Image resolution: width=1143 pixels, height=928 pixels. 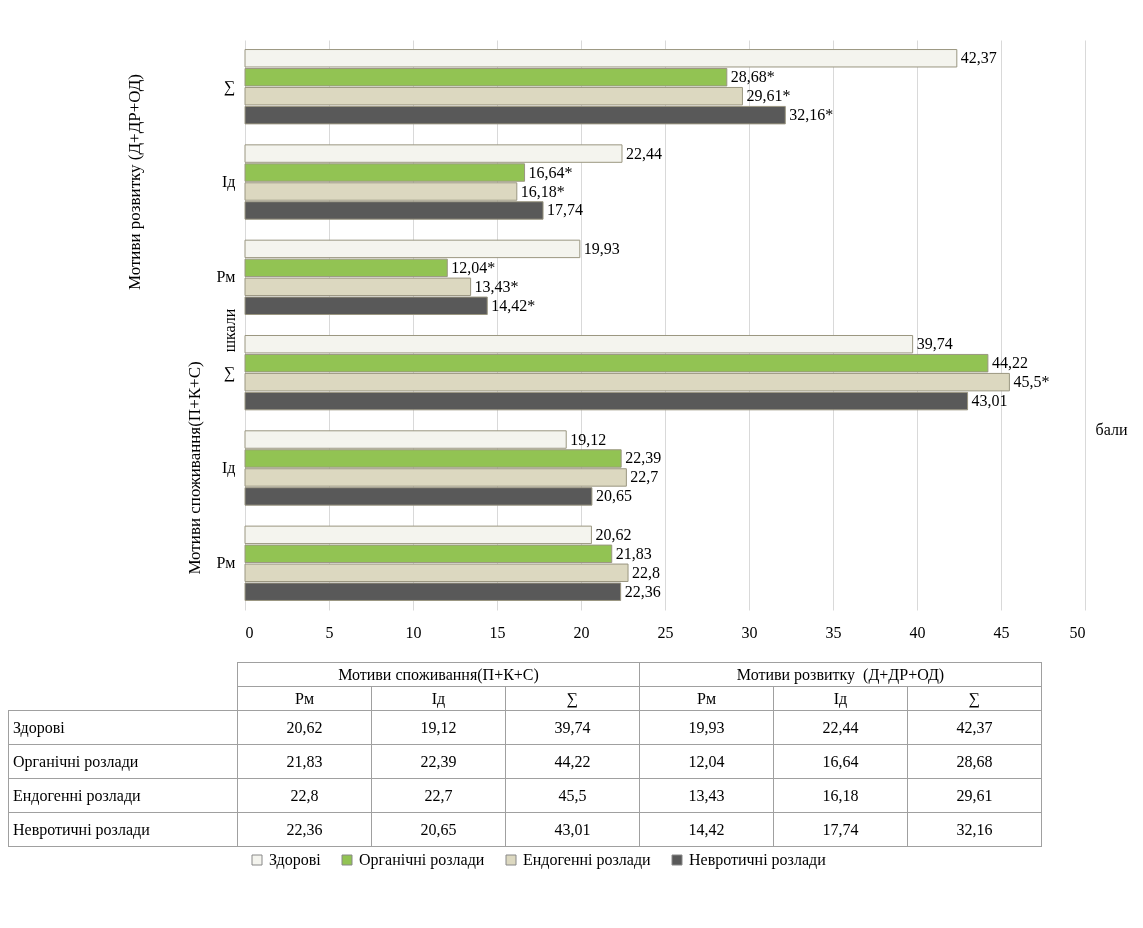 I want to click on data-label: 29,61, so click(x=974, y=795).